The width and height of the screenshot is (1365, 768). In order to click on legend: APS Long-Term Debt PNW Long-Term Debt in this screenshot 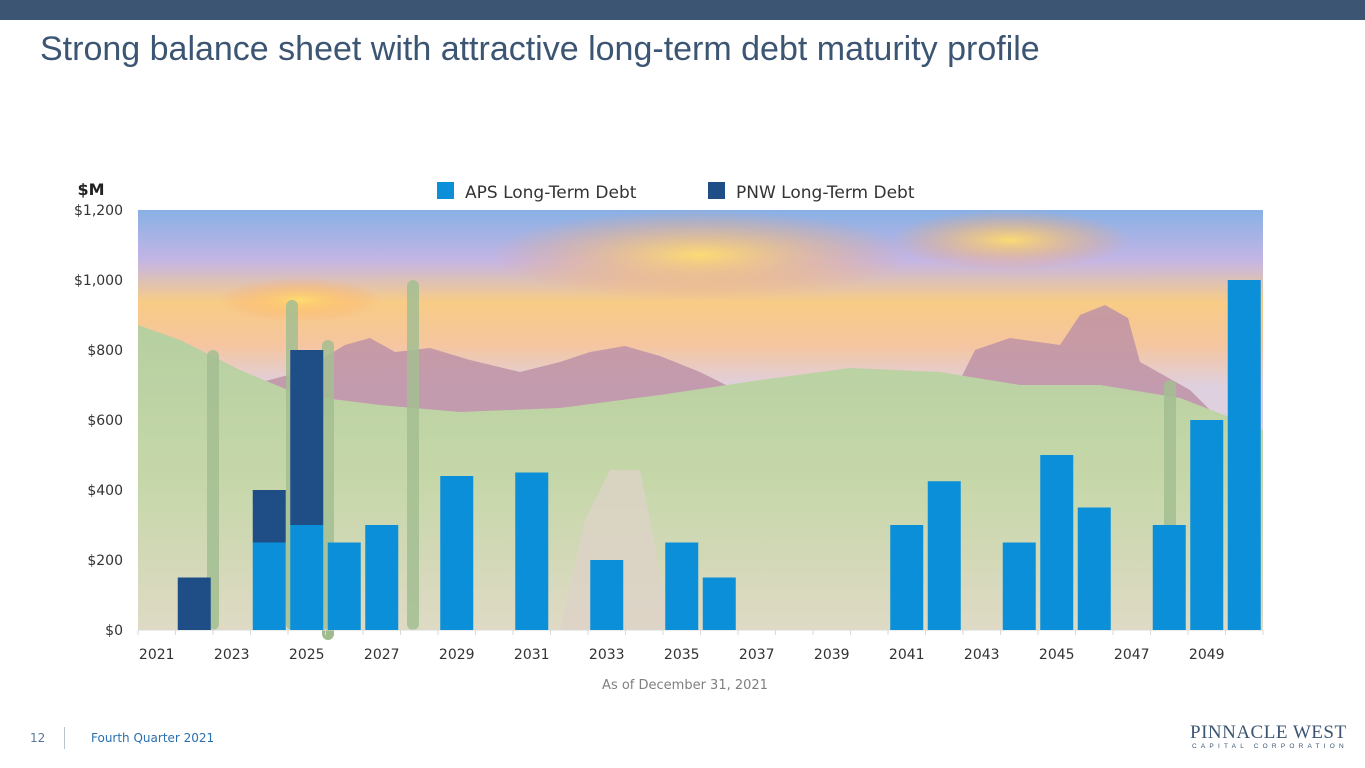, I will do `click(676, 192)`.